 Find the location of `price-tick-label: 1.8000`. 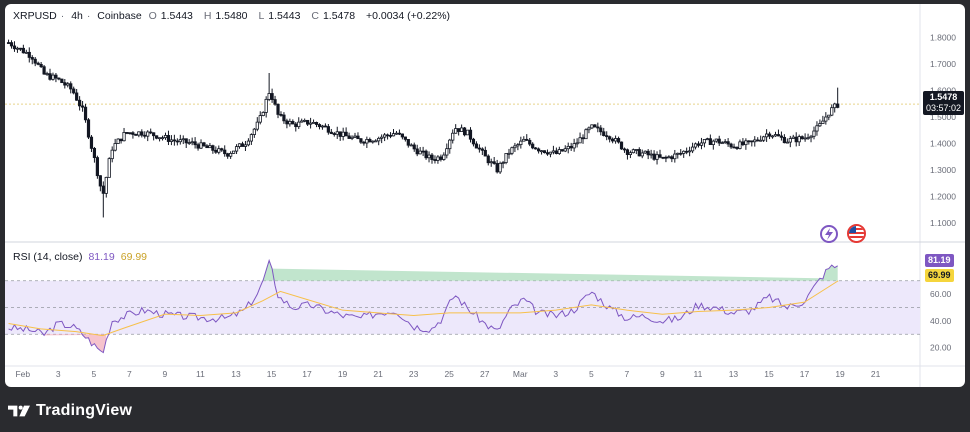

price-tick-label: 1.8000 is located at coordinates (943, 37).